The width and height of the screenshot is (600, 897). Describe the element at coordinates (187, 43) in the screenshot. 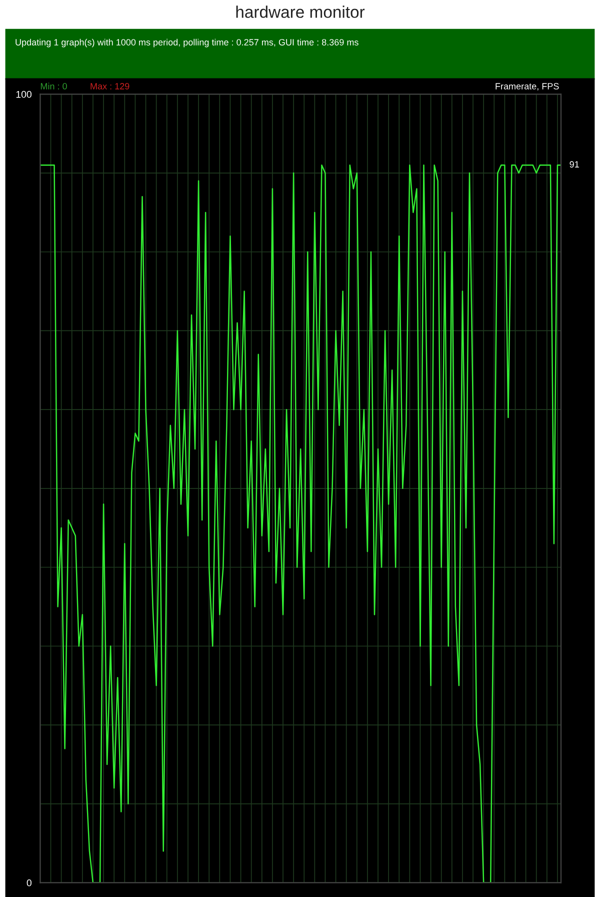

I see `chart-subtitle: Updating 1 graph(s) with 1000 ms period, polling time : 0.257 ms, GUI time : 8.369 ms` at that location.